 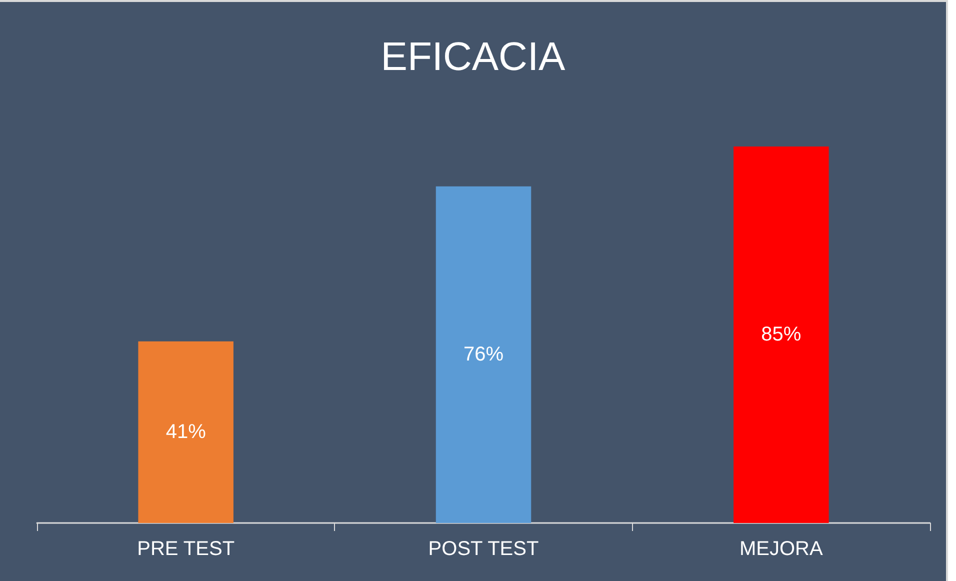 I want to click on x-tick-label: MEJORA, so click(x=781, y=549).